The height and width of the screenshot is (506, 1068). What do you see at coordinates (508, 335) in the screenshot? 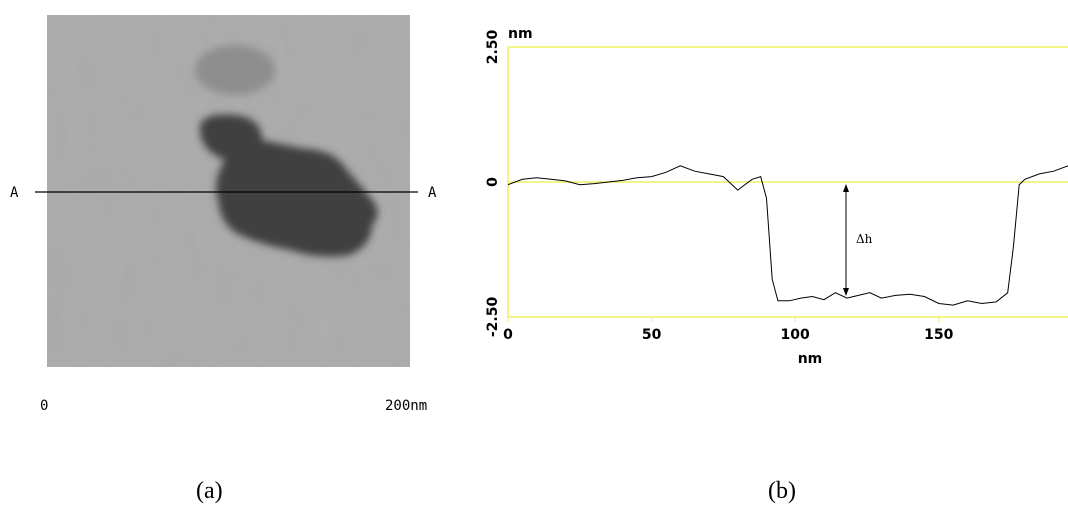
I see `x-tick-label: 0` at bounding box center [508, 335].